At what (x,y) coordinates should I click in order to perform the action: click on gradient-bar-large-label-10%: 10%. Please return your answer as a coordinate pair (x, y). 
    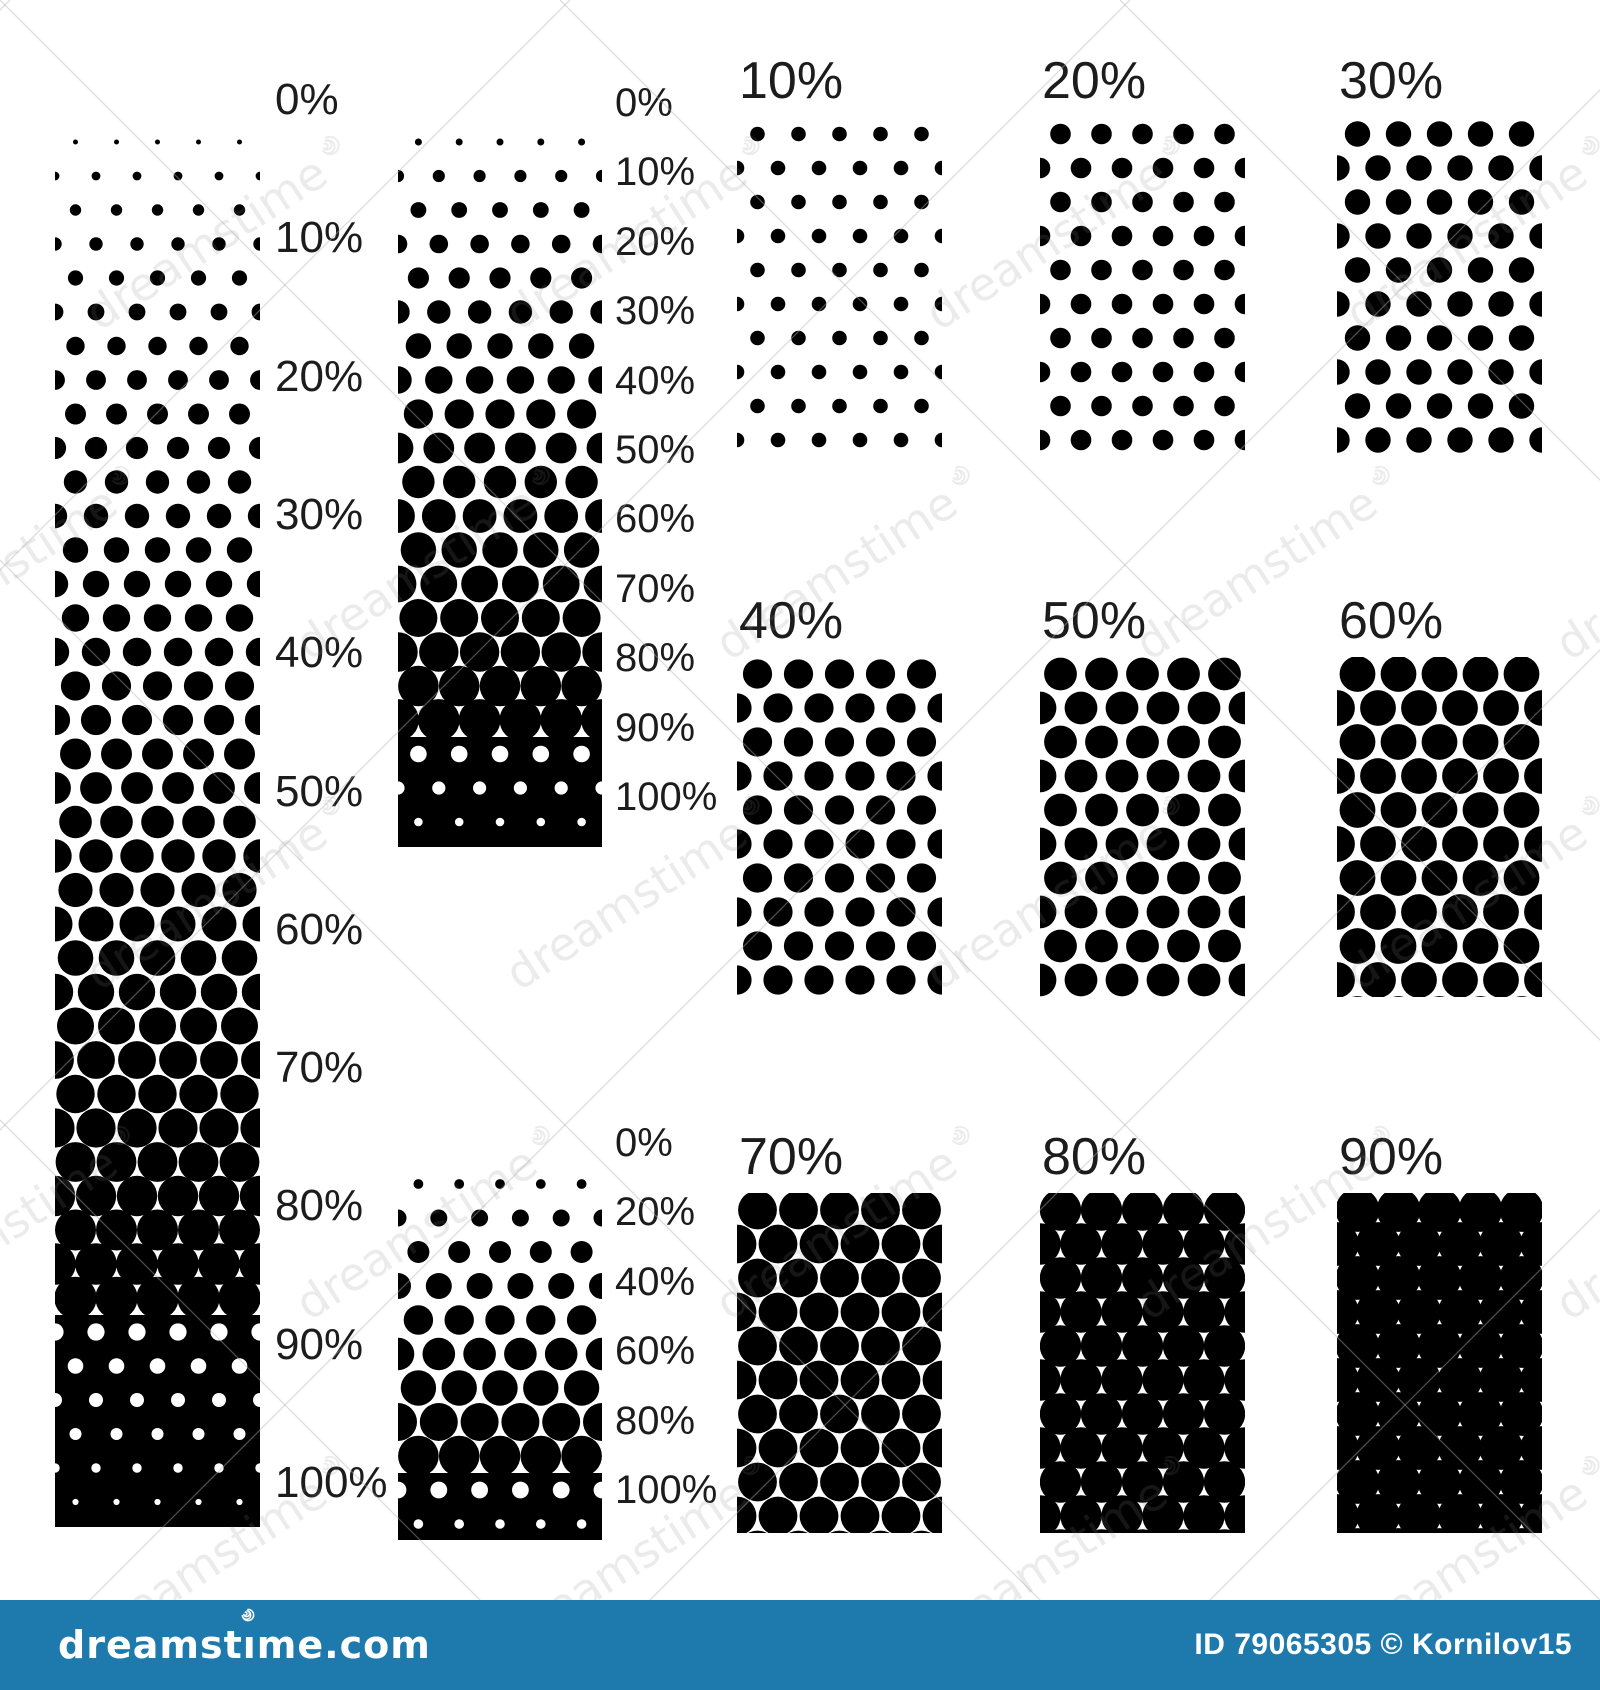
    Looking at the image, I should click on (319, 237).